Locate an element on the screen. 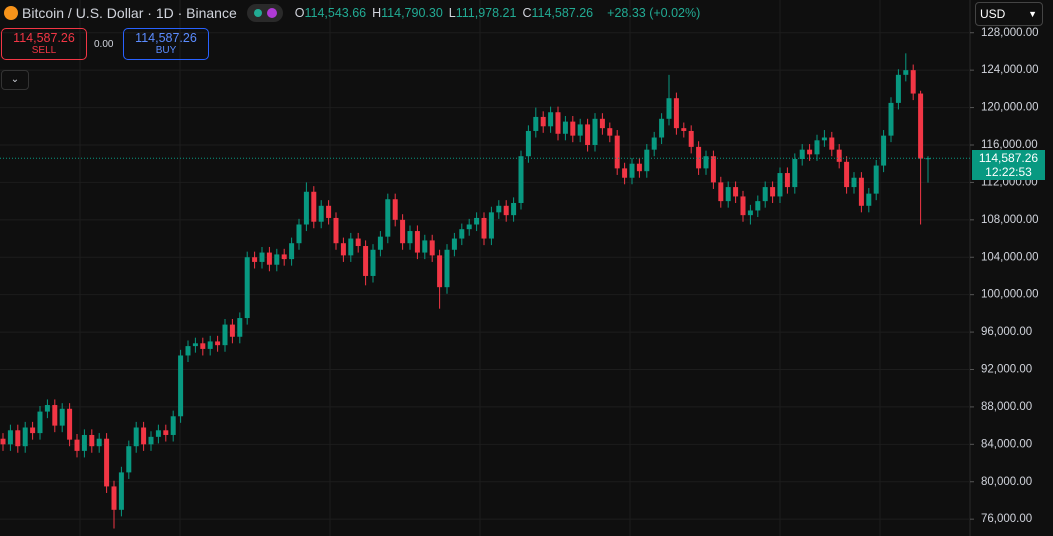 The width and height of the screenshot is (1053, 536). btc-icon is located at coordinates (11, 13).